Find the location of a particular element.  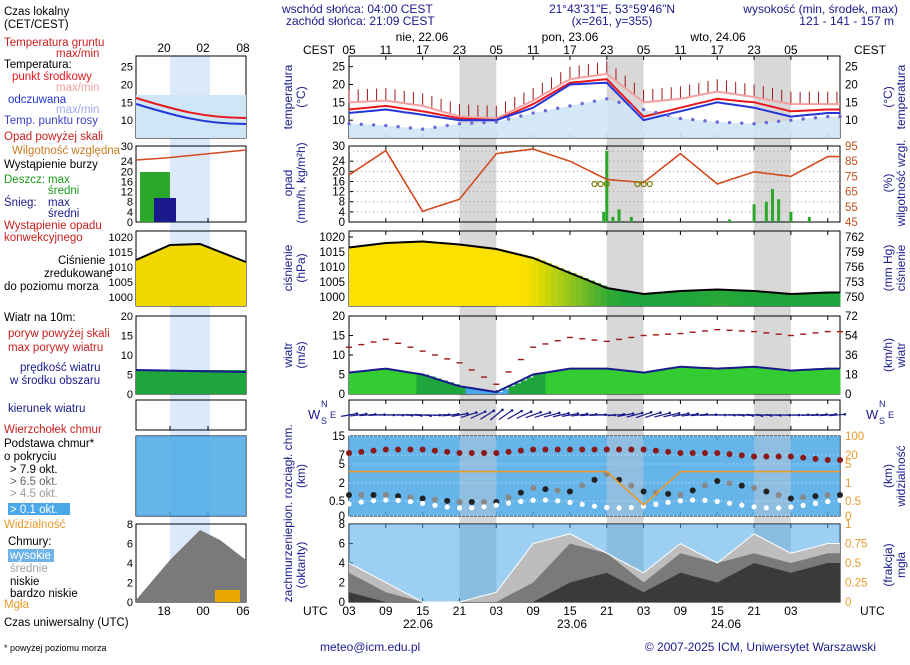

pressure-right-tick-label: 750 is located at coordinates (854, 298).